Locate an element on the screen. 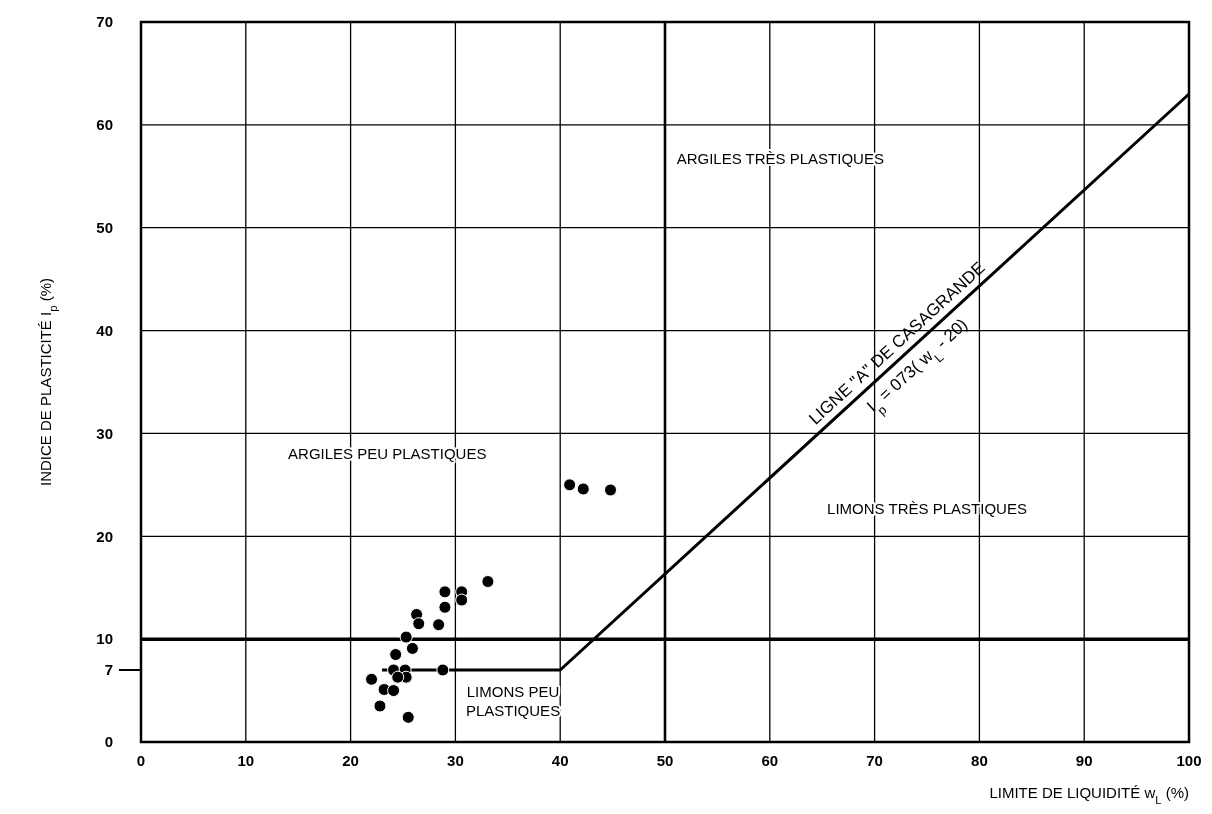 The width and height of the screenshot is (1212, 814). y-tick-label: 7 is located at coordinates (108, 670).